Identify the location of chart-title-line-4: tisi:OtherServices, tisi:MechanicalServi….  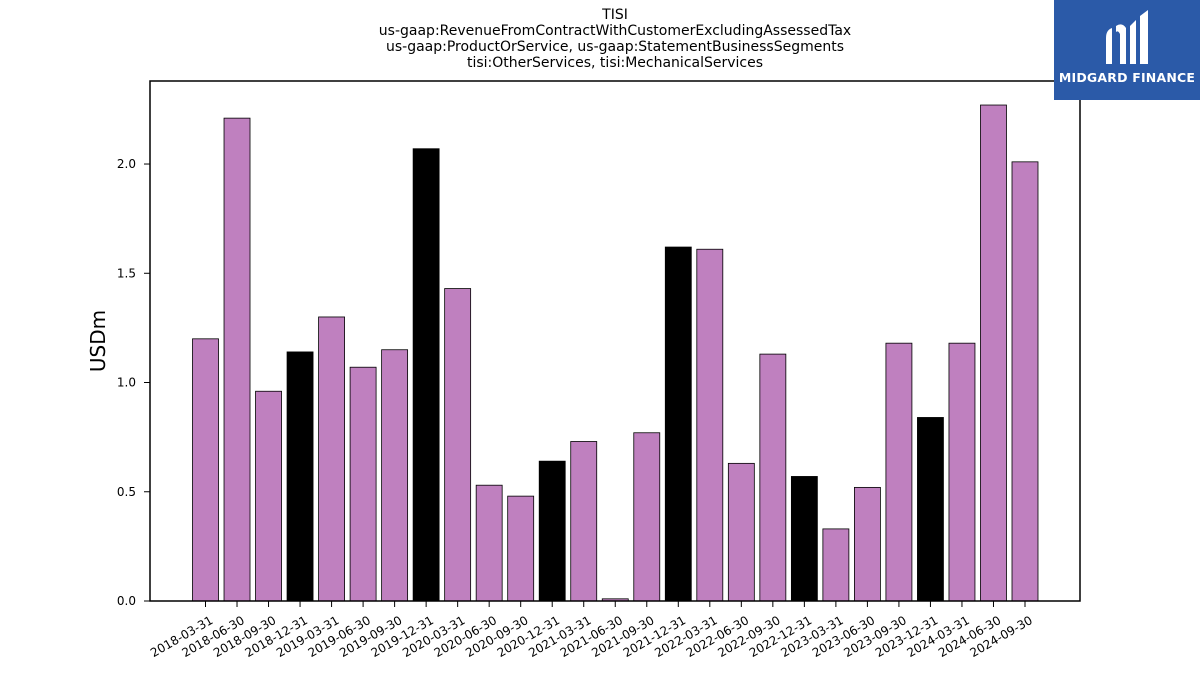
(615, 63).